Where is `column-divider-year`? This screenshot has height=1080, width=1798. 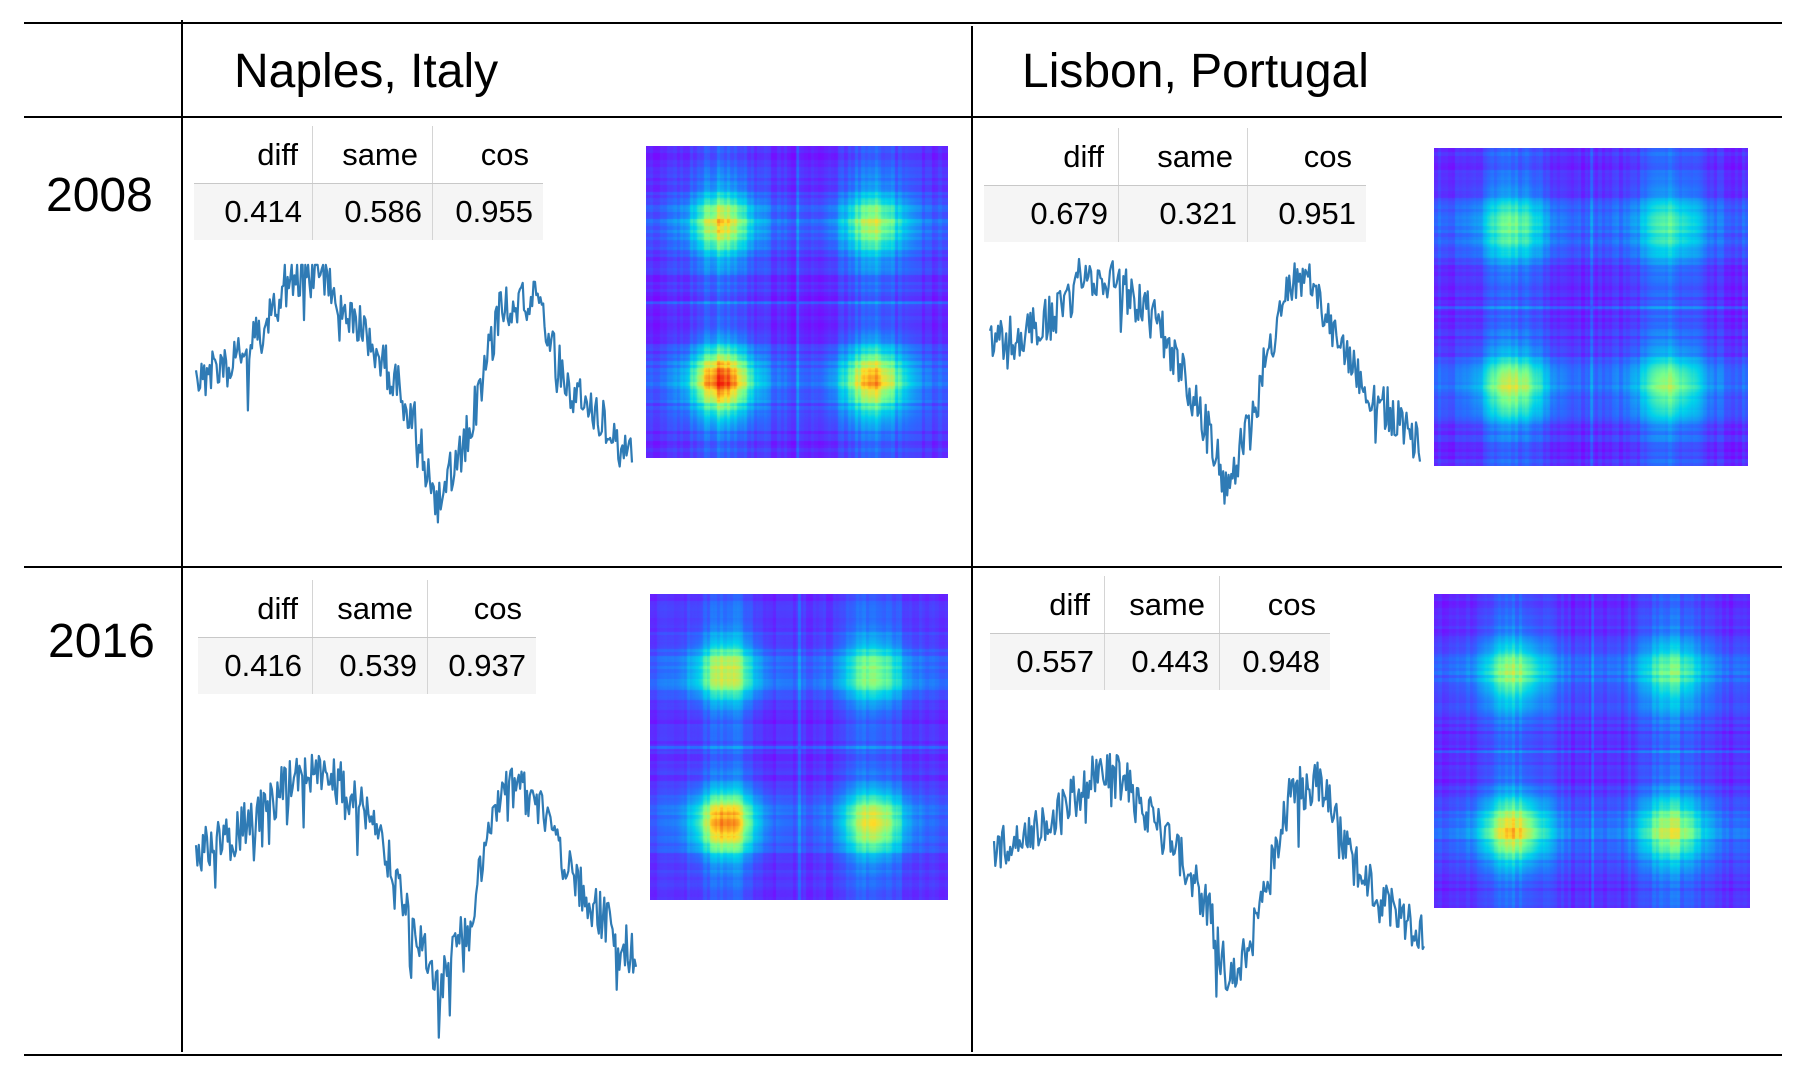
column-divider-year is located at coordinates (182, 536).